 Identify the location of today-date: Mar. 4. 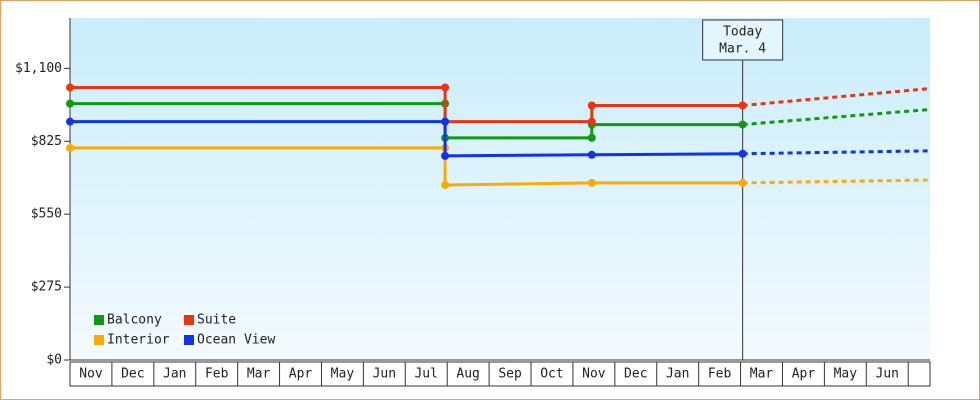
(742, 49).